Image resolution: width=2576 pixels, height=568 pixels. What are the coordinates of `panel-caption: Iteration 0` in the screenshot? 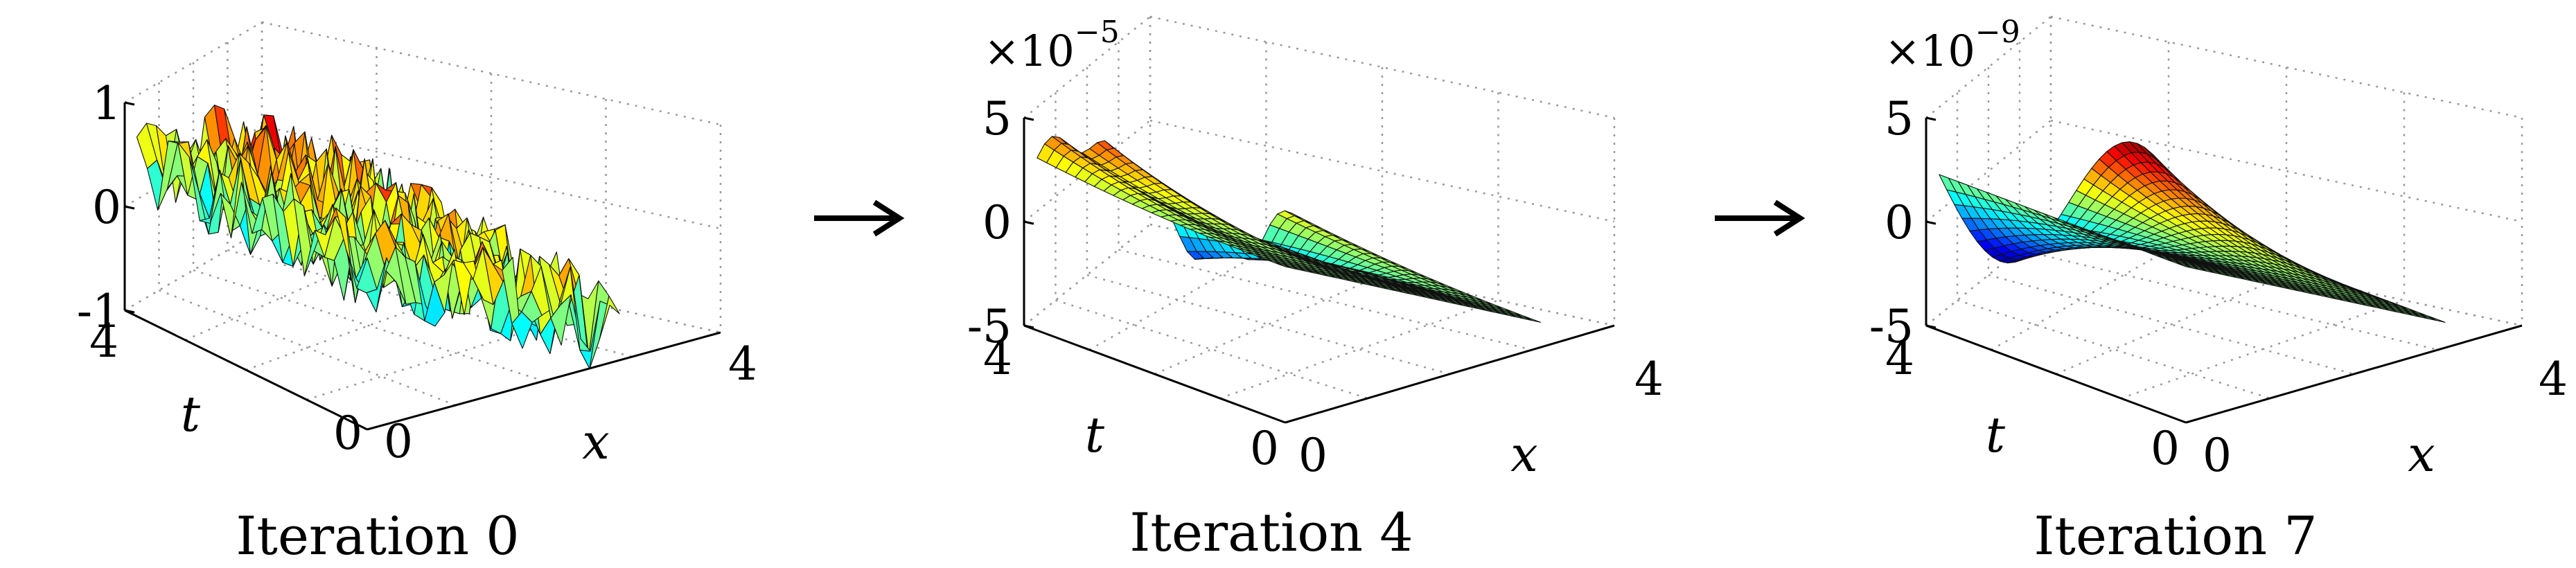 It's located at (377, 536).